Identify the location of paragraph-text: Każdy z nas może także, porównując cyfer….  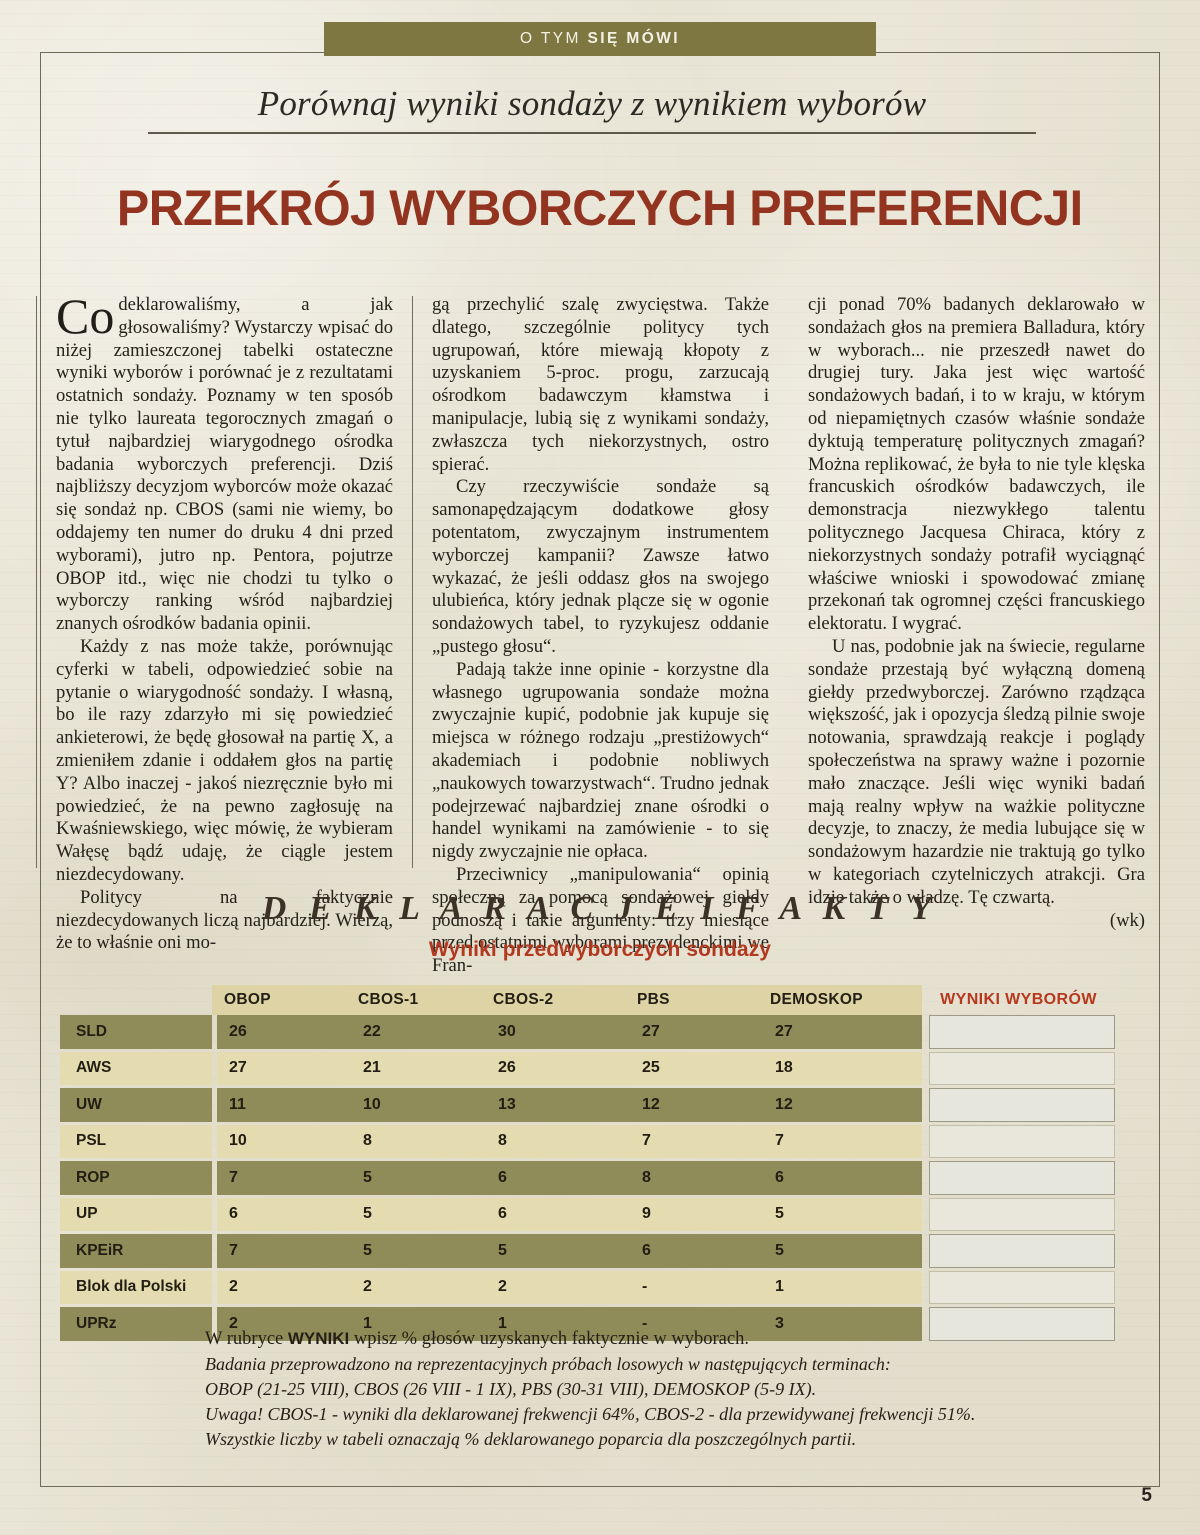
(224, 760).